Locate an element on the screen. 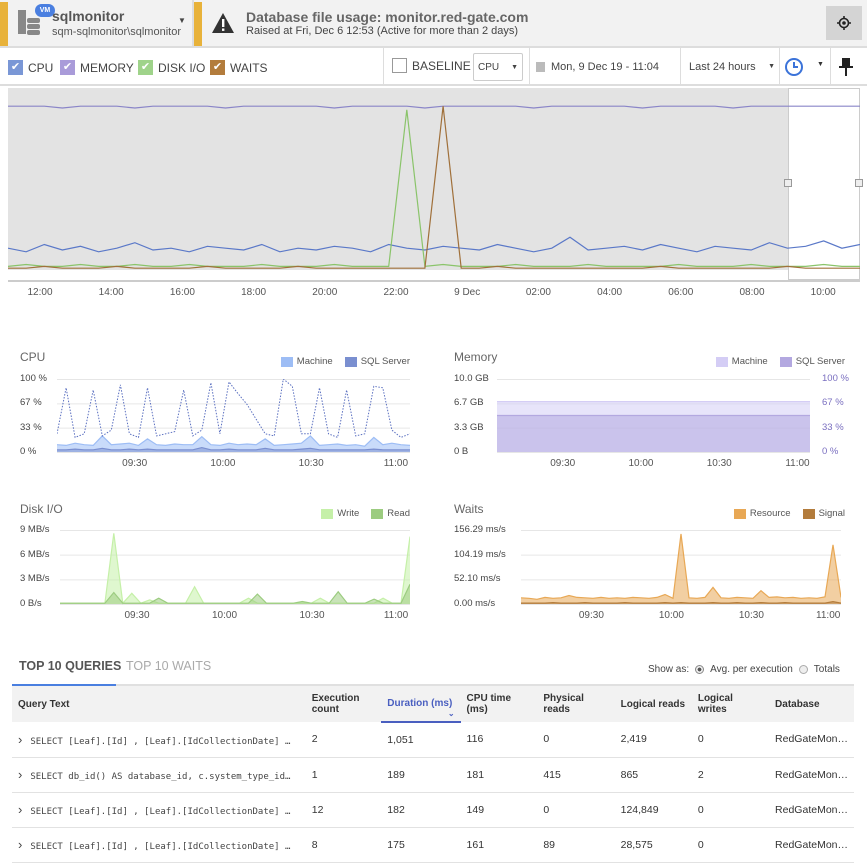  col-query-text: Query Text is located at coordinates (159, 704).